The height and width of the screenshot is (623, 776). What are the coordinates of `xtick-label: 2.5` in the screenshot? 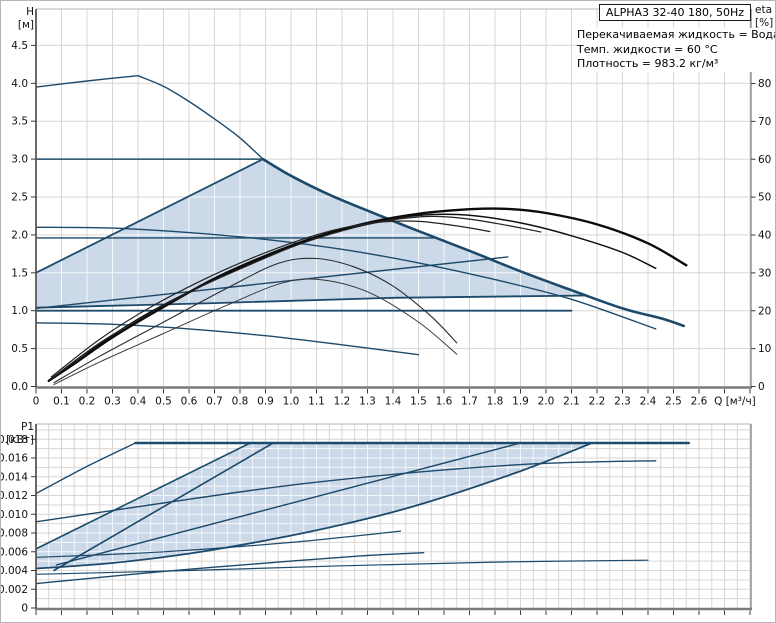 It's located at (673, 402).